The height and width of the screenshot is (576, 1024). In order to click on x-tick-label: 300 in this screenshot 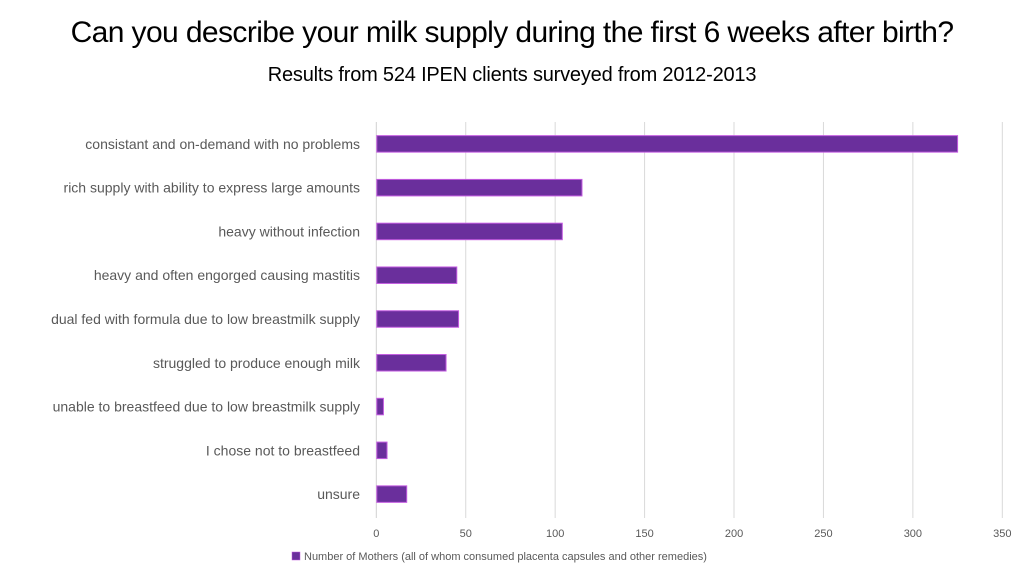, I will do `click(913, 534)`.